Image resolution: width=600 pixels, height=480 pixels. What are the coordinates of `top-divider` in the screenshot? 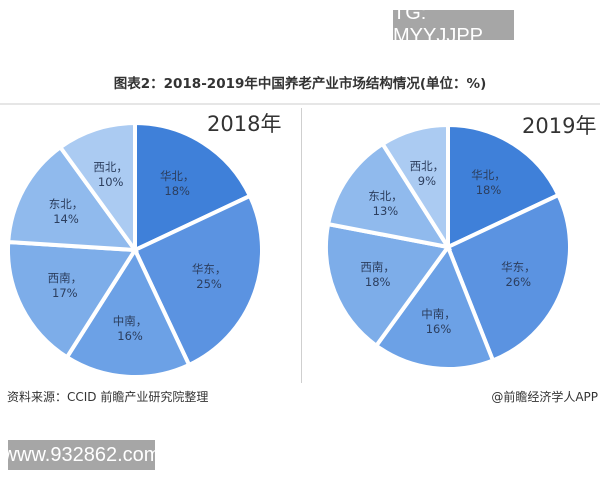 It's located at (300, 104).